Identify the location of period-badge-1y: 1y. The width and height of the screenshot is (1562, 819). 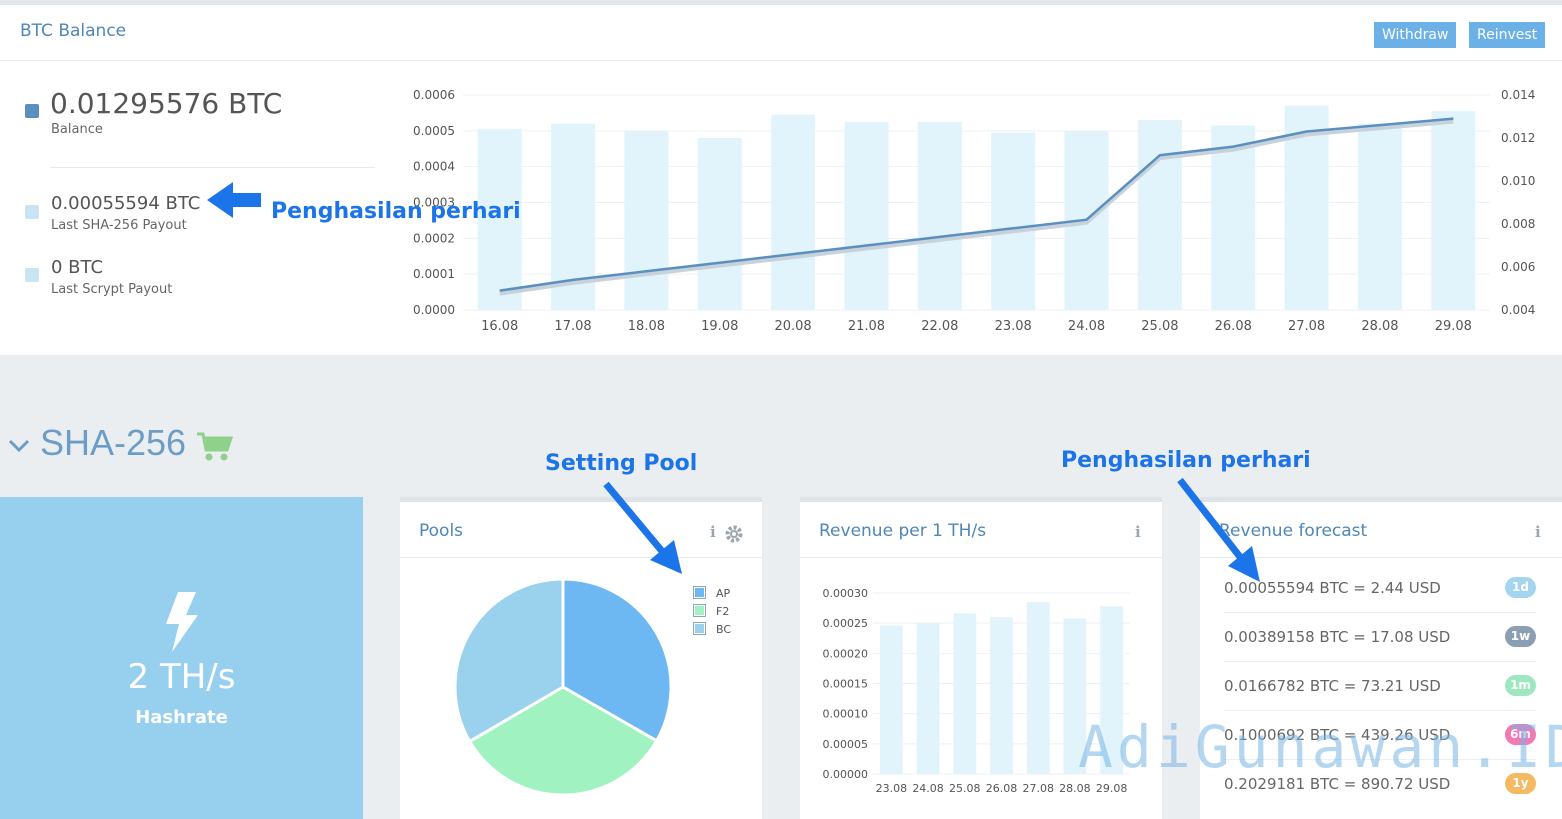
(1520, 783).